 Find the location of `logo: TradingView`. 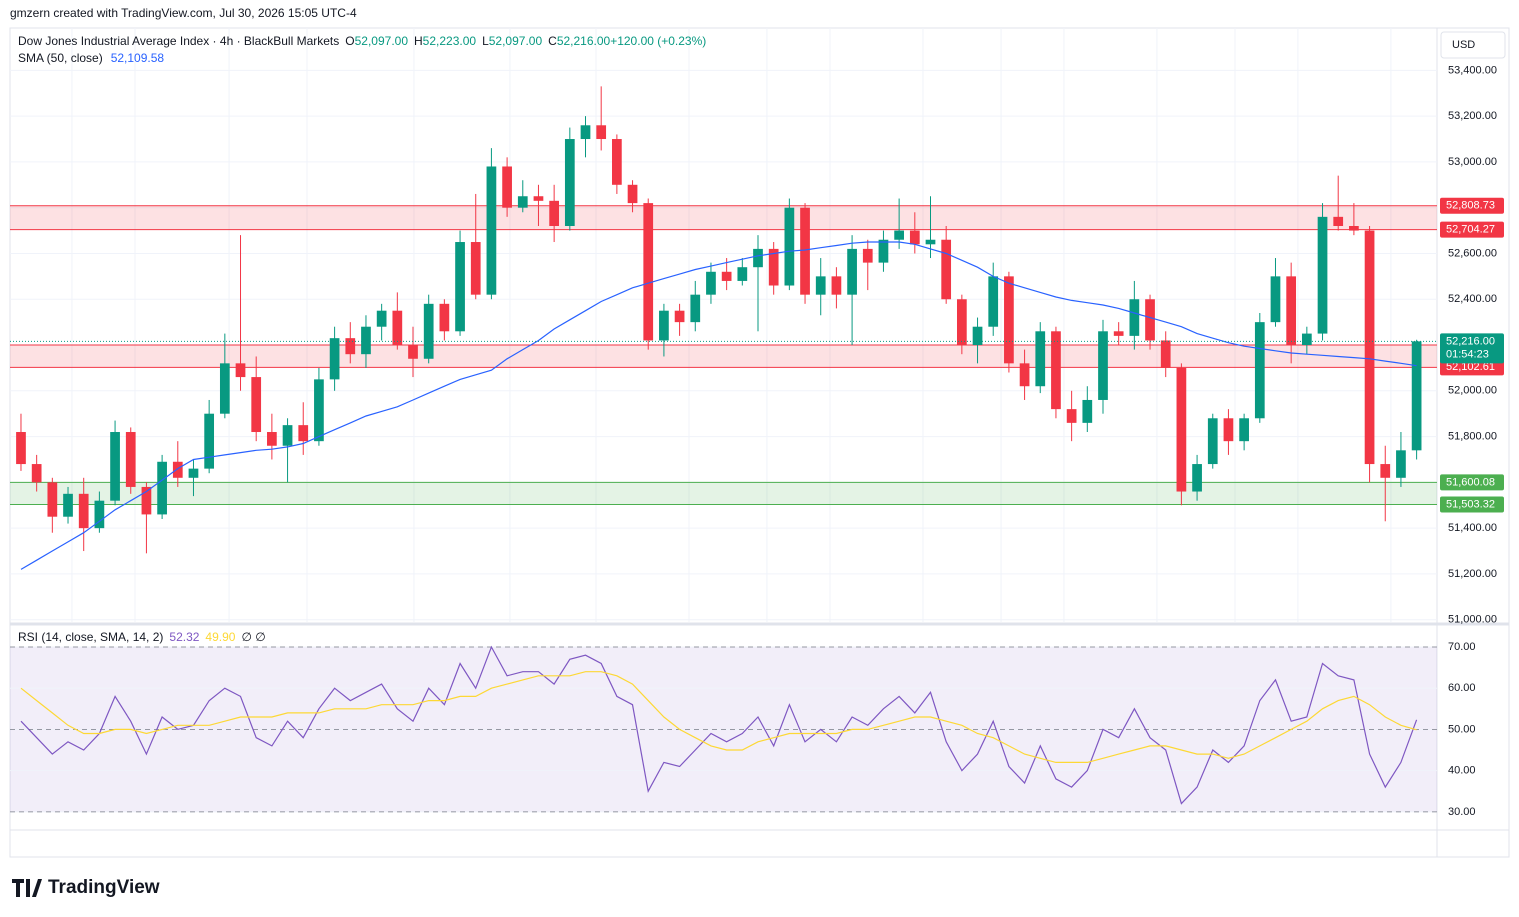

logo: TradingView is located at coordinates (86, 887).